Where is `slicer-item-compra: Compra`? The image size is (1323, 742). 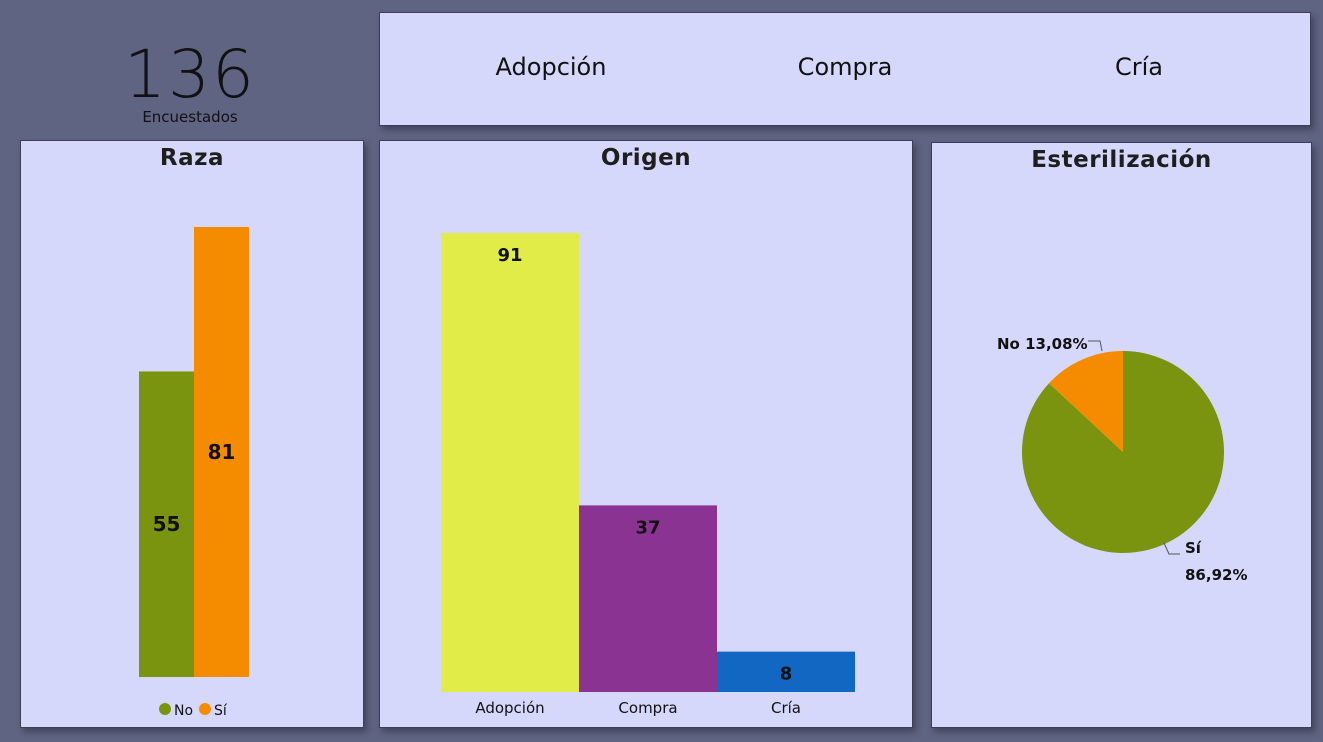 slicer-item-compra: Compra is located at coordinates (845, 67).